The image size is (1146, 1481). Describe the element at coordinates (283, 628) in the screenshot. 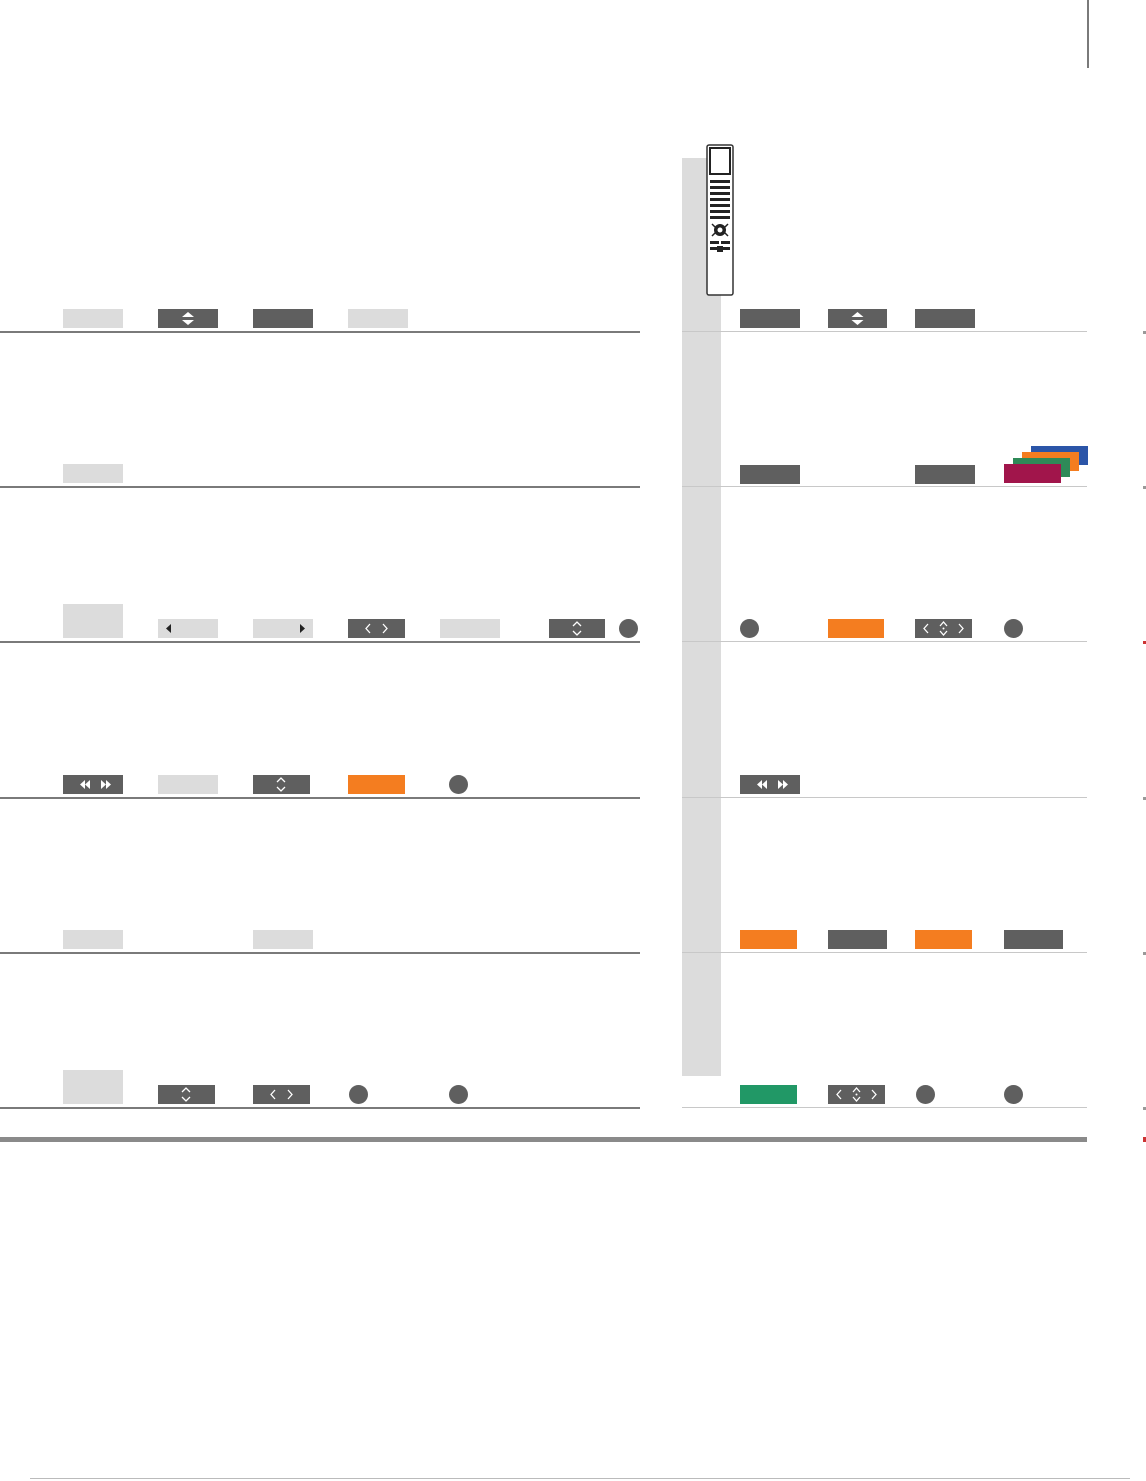

I see `left-row3-right-arrow-key` at that location.